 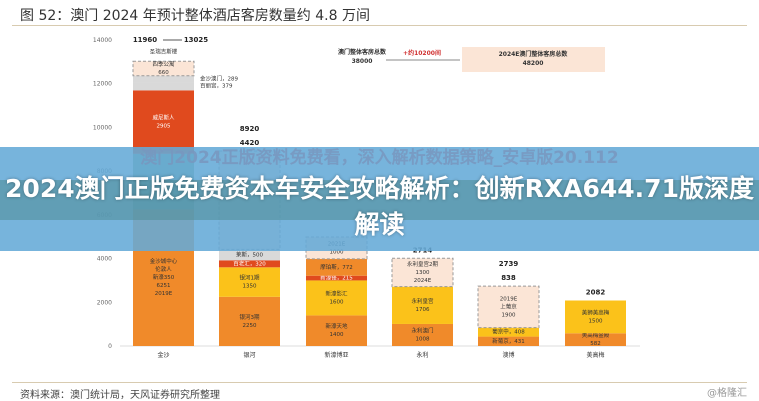 What do you see at coordinates (362, 61) in the screenshot?
I see `annotation-from: 38000` at bounding box center [362, 61].